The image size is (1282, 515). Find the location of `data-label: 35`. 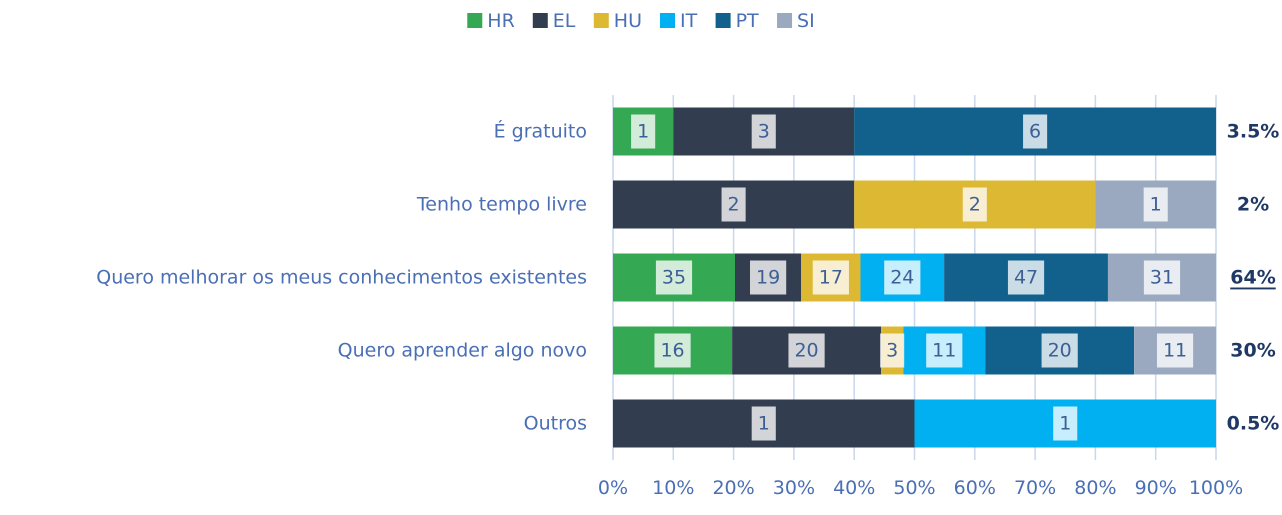

data-label: 35 is located at coordinates (674, 278).